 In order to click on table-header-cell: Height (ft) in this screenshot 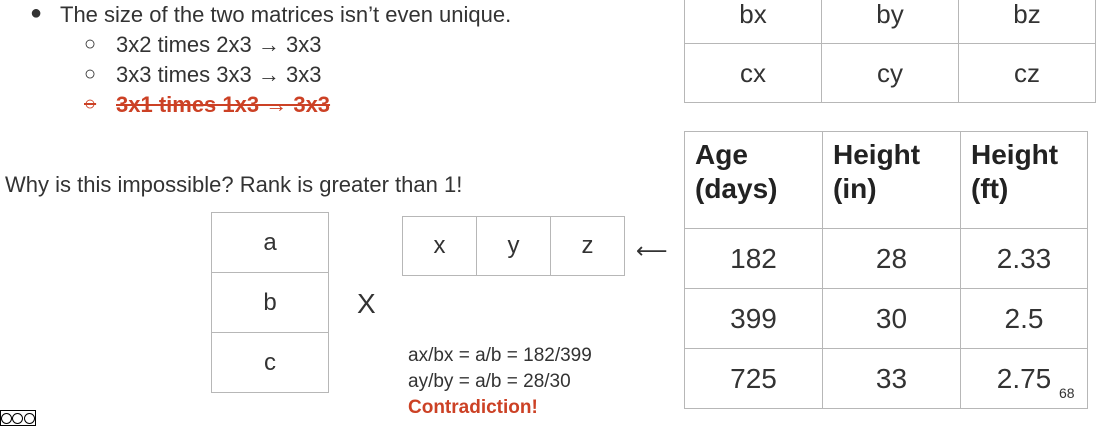, I will do `click(1024, 180)`.